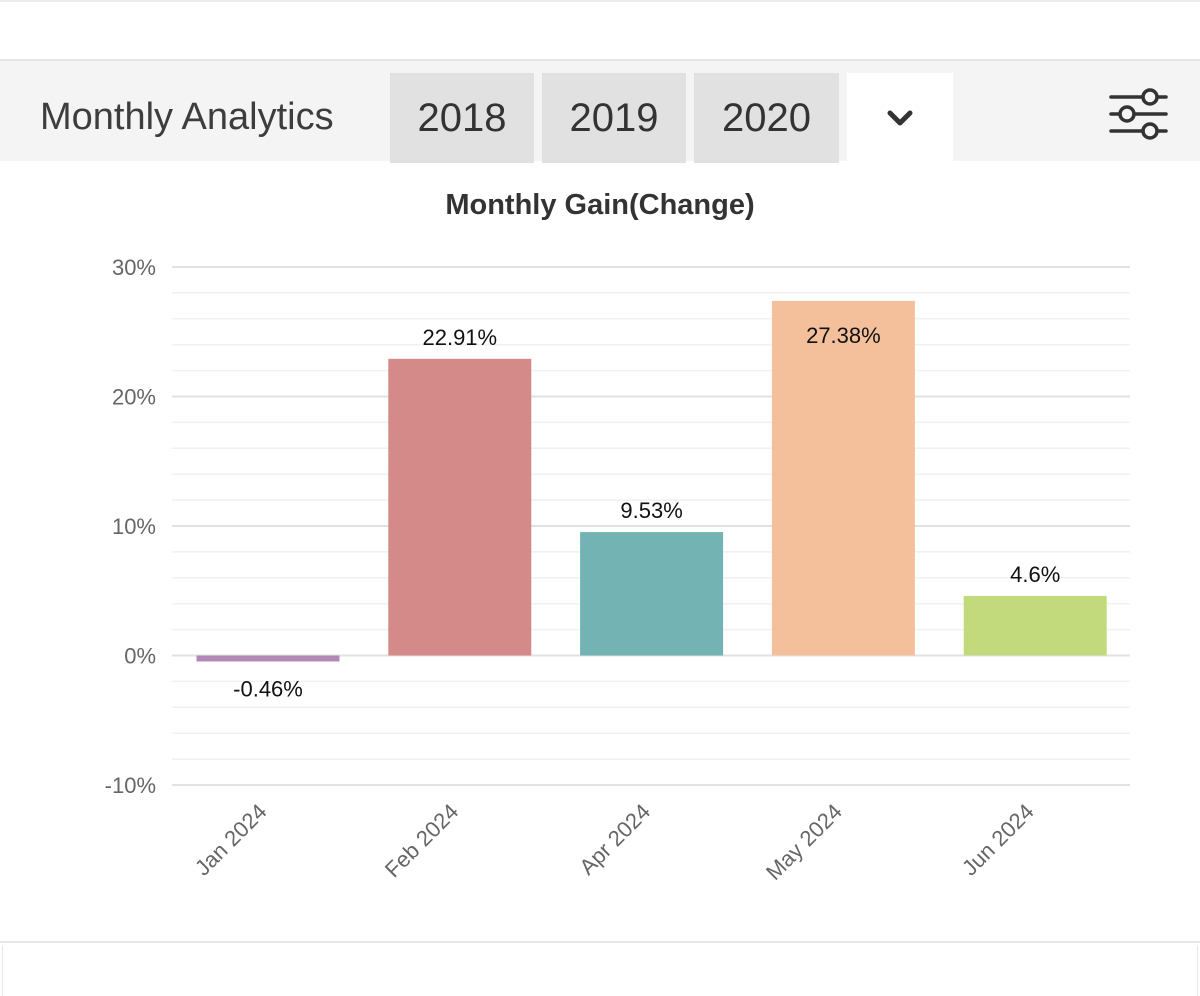 Image resolution: width=1200 pixels, height=996 pixels. What do you see at coordinates (231, 840) in the screenshot?
I see `x-tick-label: Jan 2024` at bounding box center [231, 840].